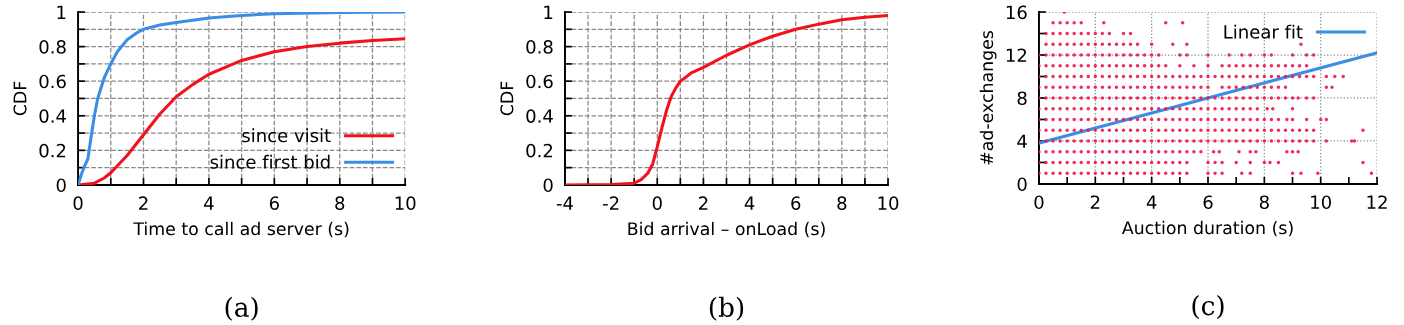  I want to click on x-tick-label: 6, so click(1208, 202).